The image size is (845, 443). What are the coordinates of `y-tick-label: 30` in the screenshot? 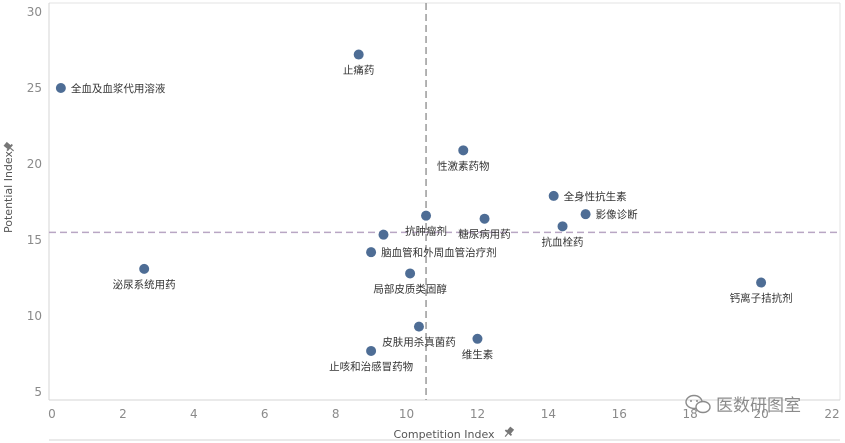 It's located at (34, 12).